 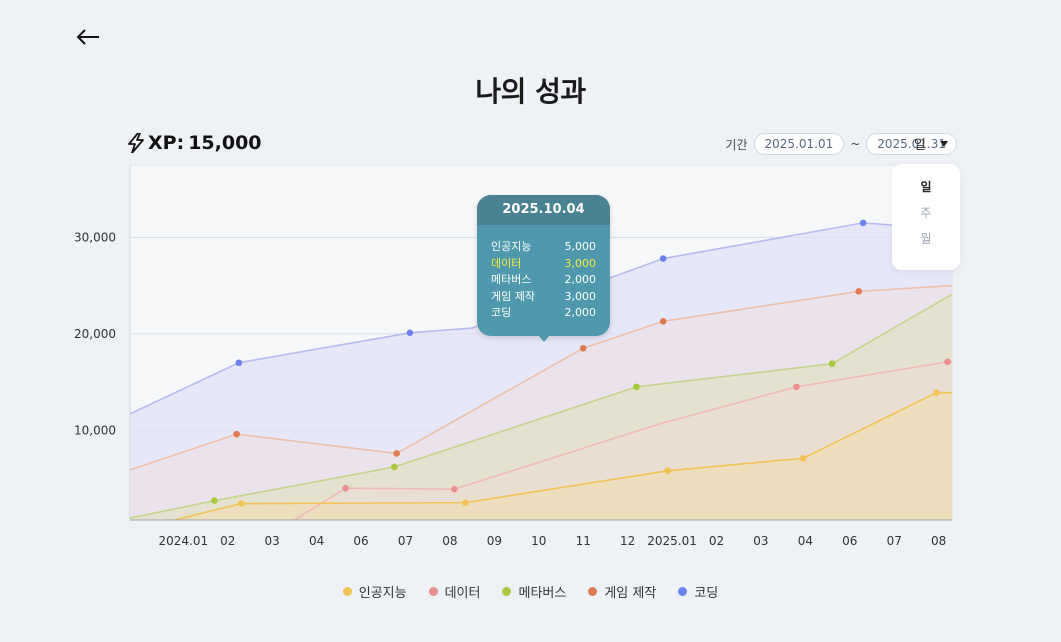 I want to click on tooltip-row-label: 인공지능, so click(x=511, y=246).